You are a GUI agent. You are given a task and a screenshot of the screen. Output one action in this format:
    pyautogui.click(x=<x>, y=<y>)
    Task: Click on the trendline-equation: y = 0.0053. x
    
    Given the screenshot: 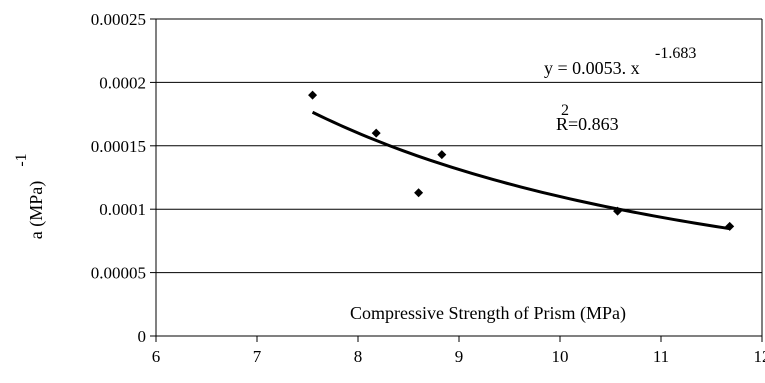 What is the action you would take?
    pyautogui.click(x=592, y=68)
    